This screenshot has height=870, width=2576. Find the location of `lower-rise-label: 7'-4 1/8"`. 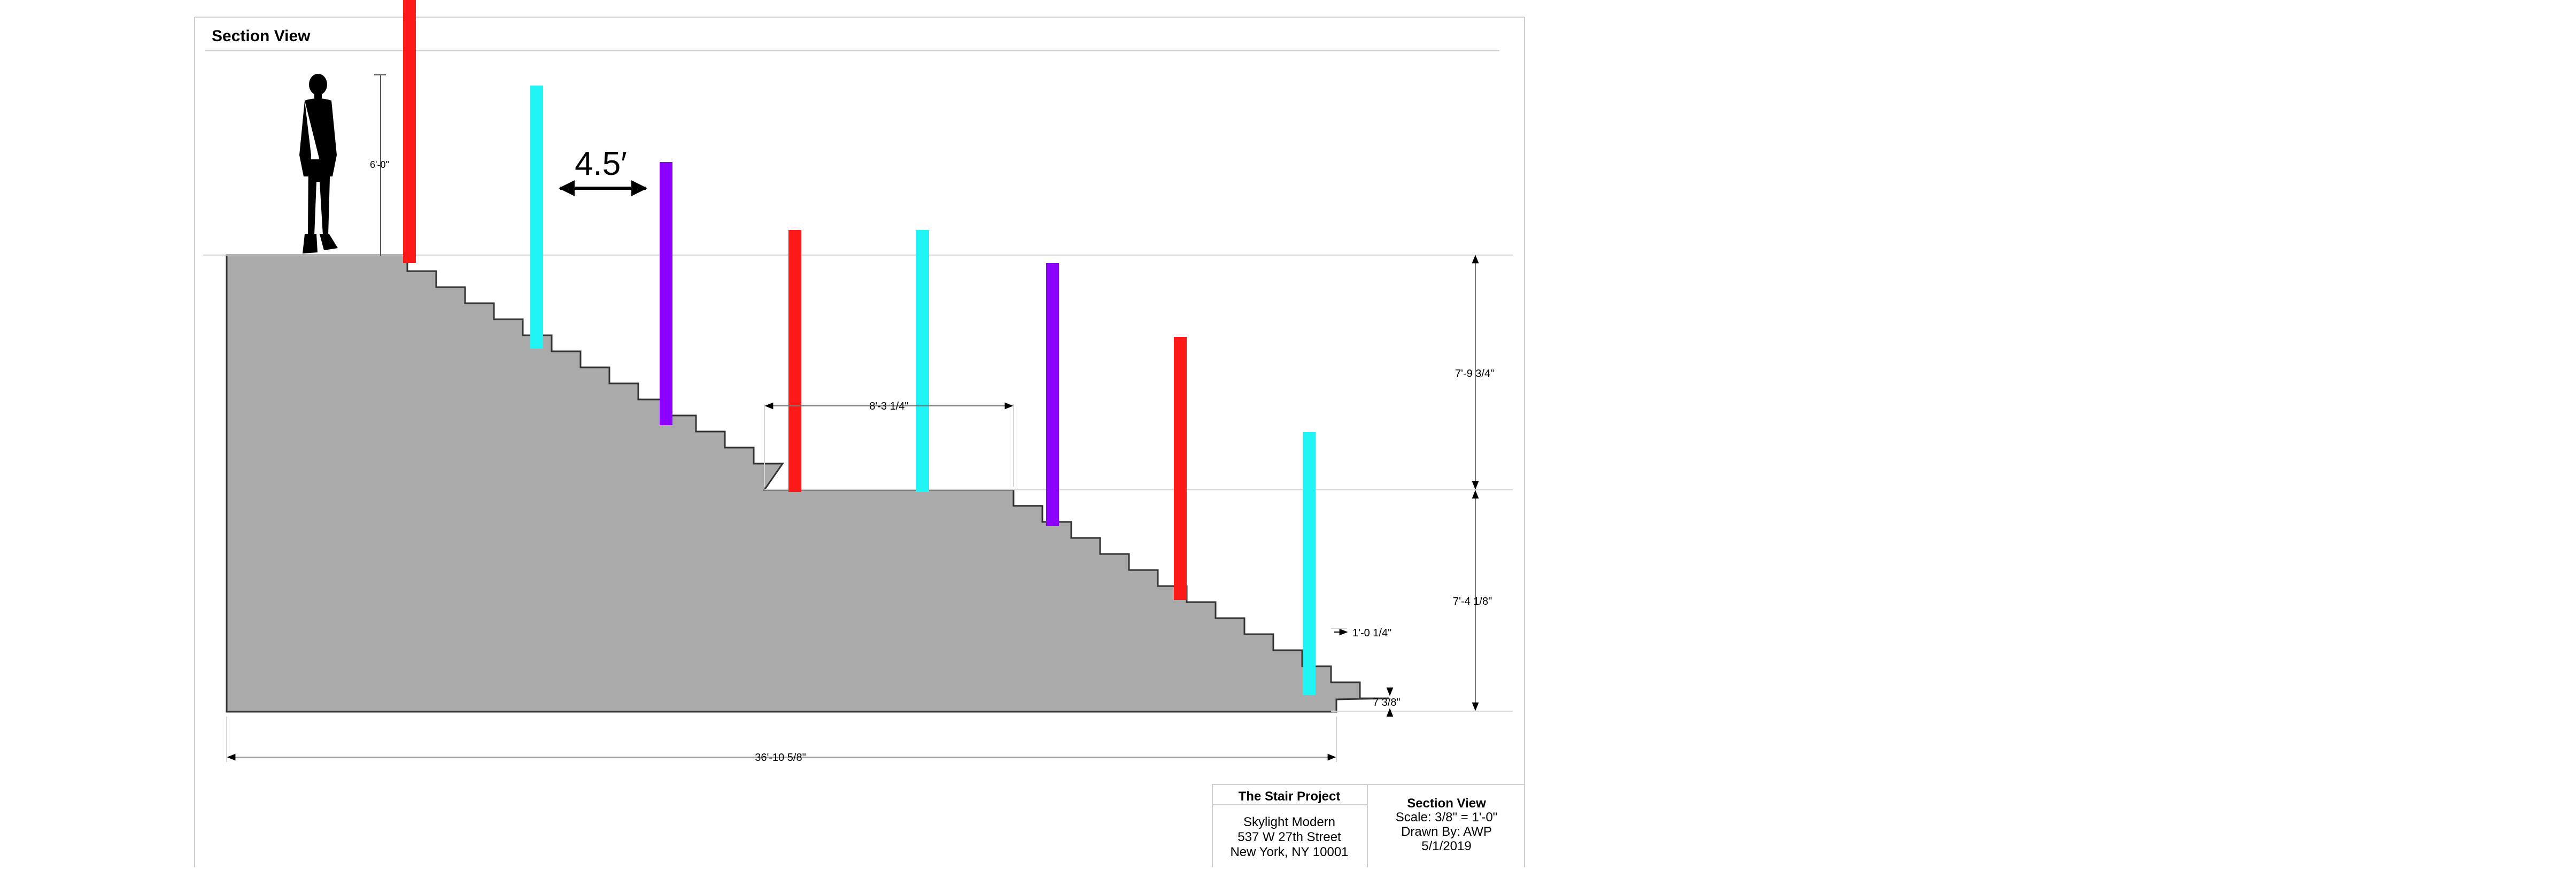

lower-rise-label: 7'-4 1/8" is located at coordinates (1472, 601).